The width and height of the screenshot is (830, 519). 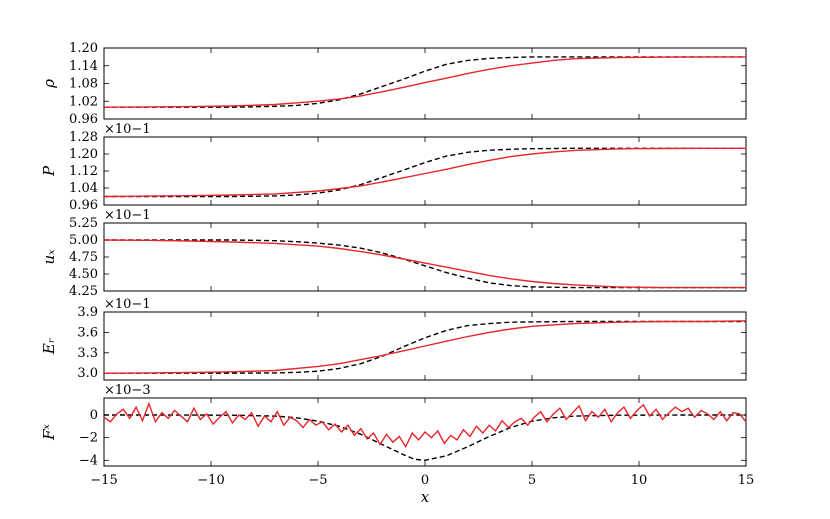 I want to click on panel-3: 3.9 3.6 3.3 3.0 Eᵣ ×10−1, so click(x=393, y=339).